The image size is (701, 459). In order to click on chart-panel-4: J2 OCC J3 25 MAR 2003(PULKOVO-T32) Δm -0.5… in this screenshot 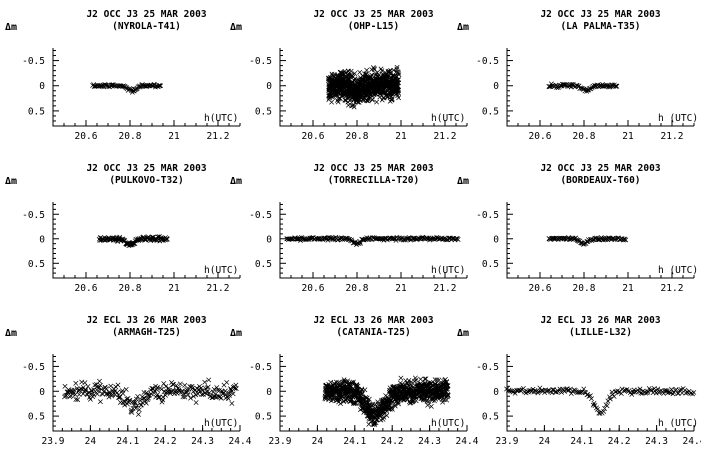, I will do `click(123, 228)`.